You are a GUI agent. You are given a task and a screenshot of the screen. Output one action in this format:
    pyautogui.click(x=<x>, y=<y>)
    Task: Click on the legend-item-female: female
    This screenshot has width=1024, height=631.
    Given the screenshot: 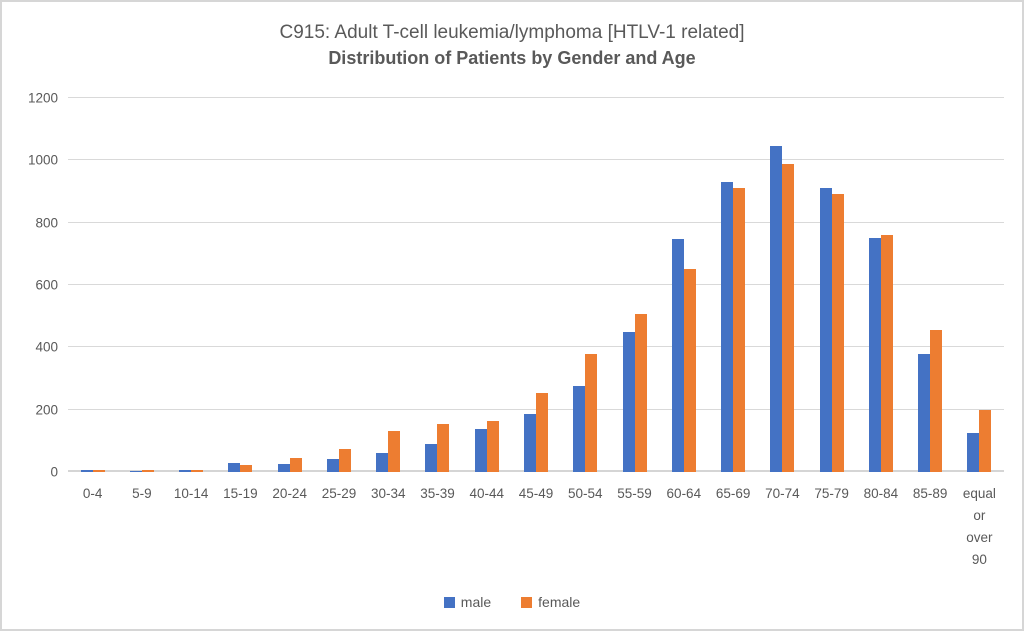 What is the action you would take?
    pyautogui.click(x=550, y=602)
    